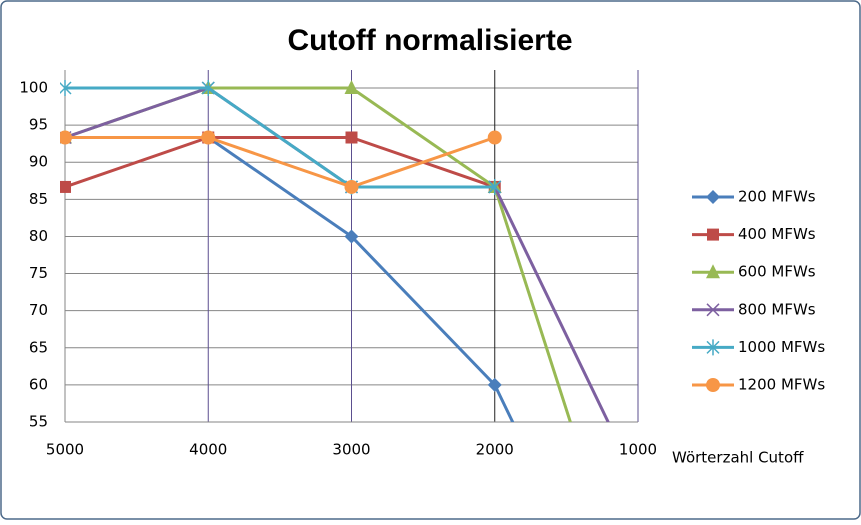 The height and width of the screenshot is (525, 861). Describe the element at coordinates (65, 450) in the screenshot. I see `x-tick-label: 5000` at that location.